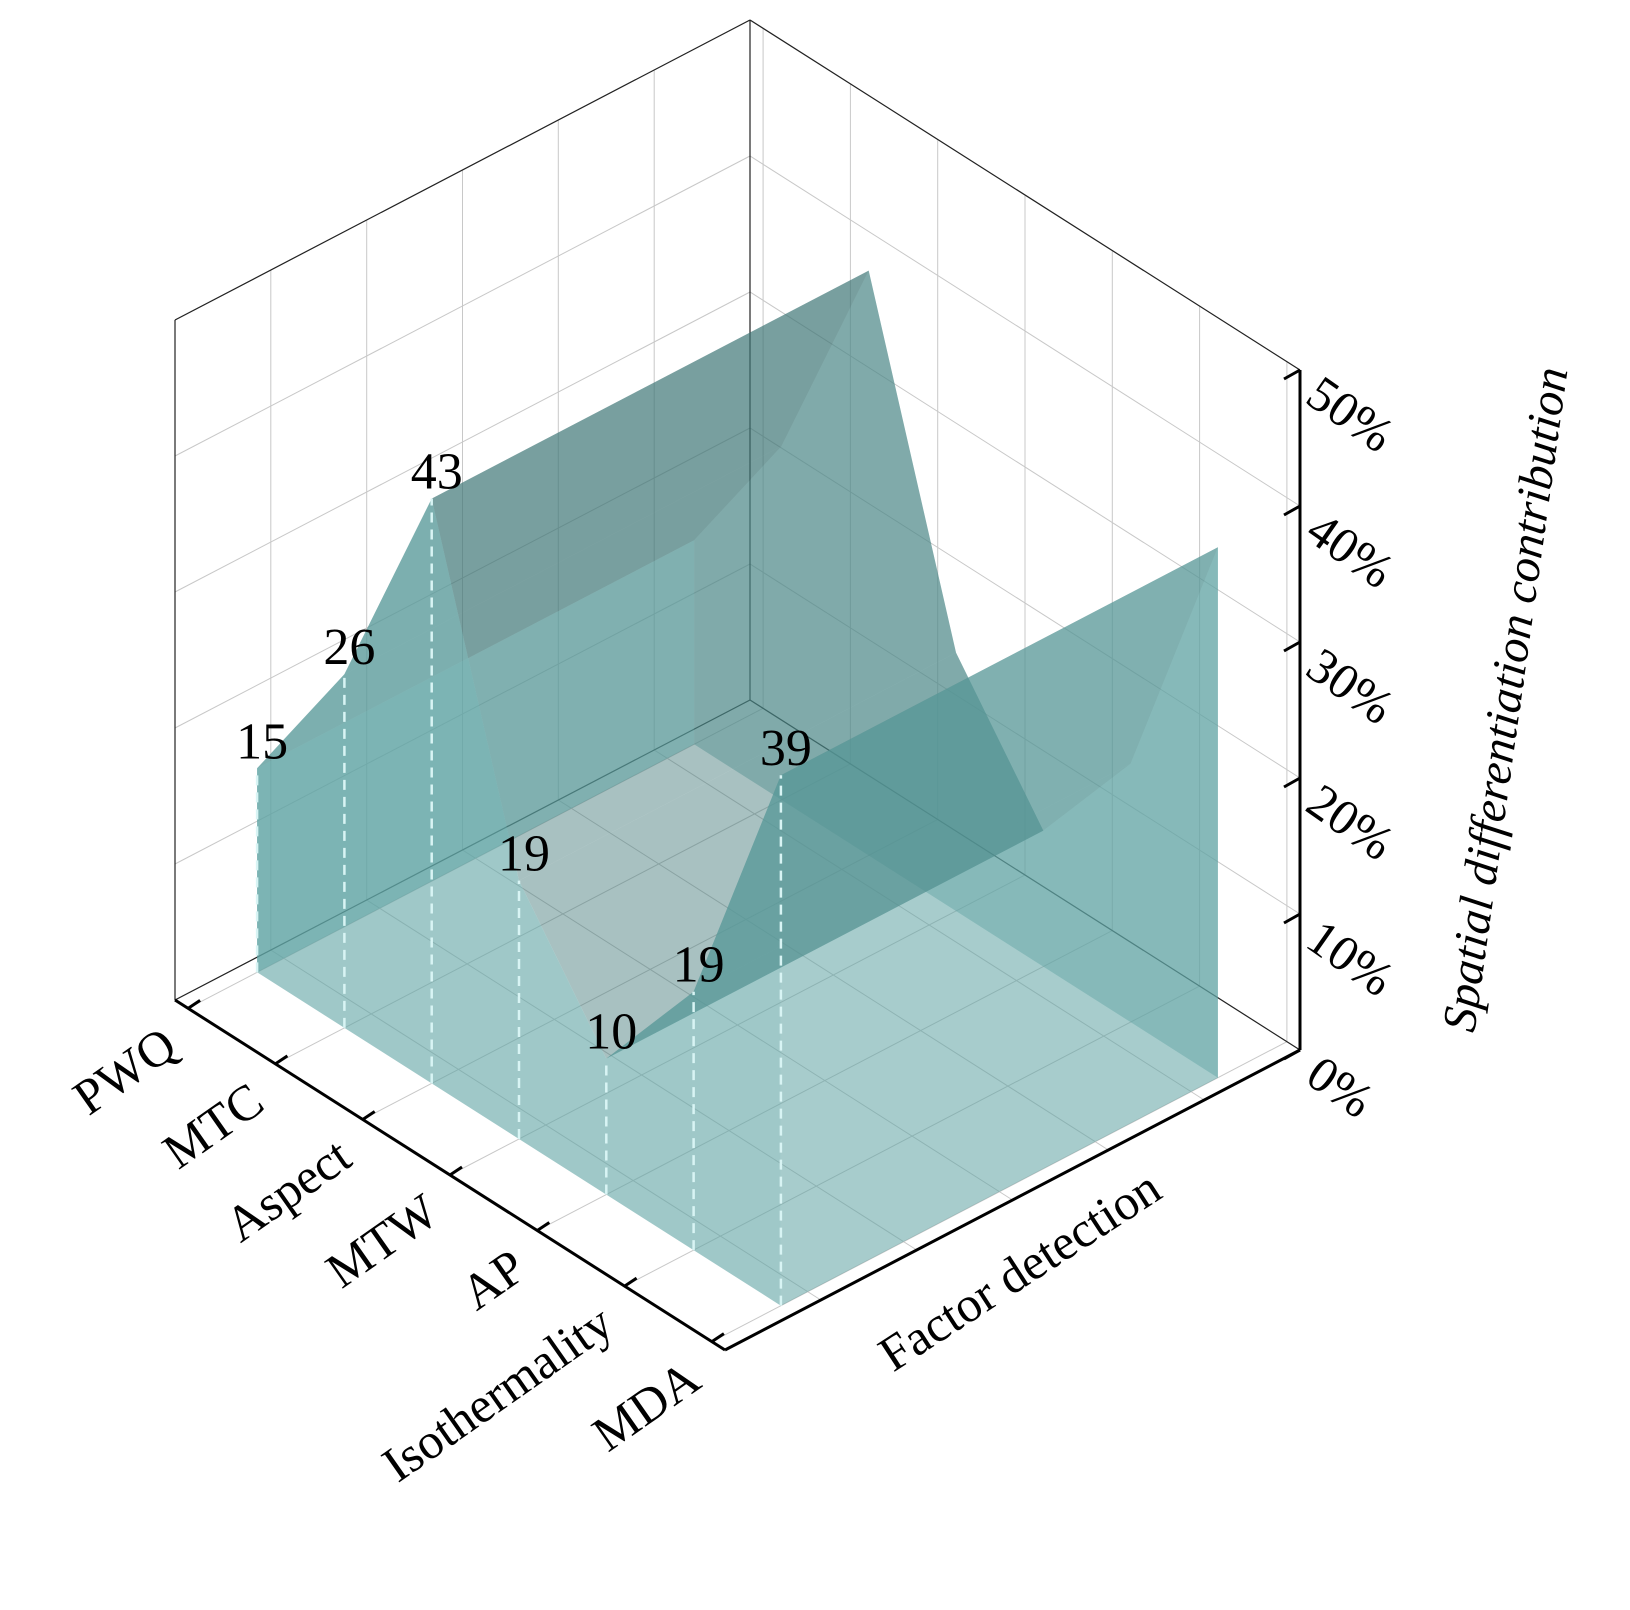  I want to click on z-tick-label: 10%, so click(1350, 958).